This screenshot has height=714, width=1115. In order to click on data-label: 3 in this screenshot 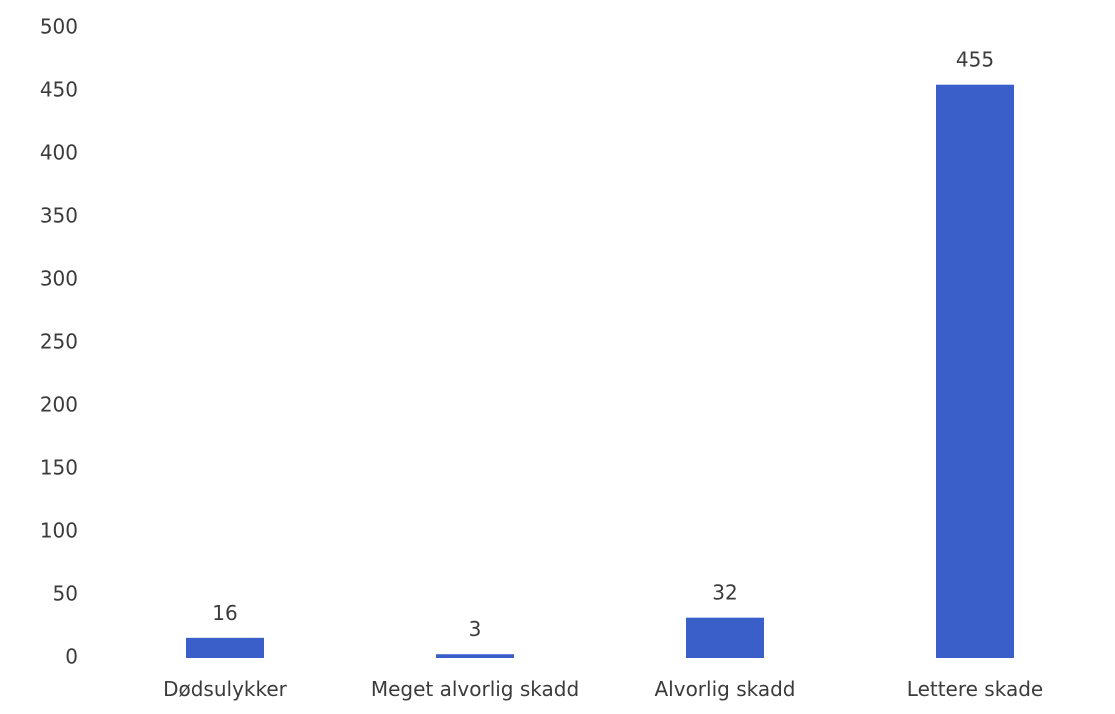, I will do `click(475, 629)`.